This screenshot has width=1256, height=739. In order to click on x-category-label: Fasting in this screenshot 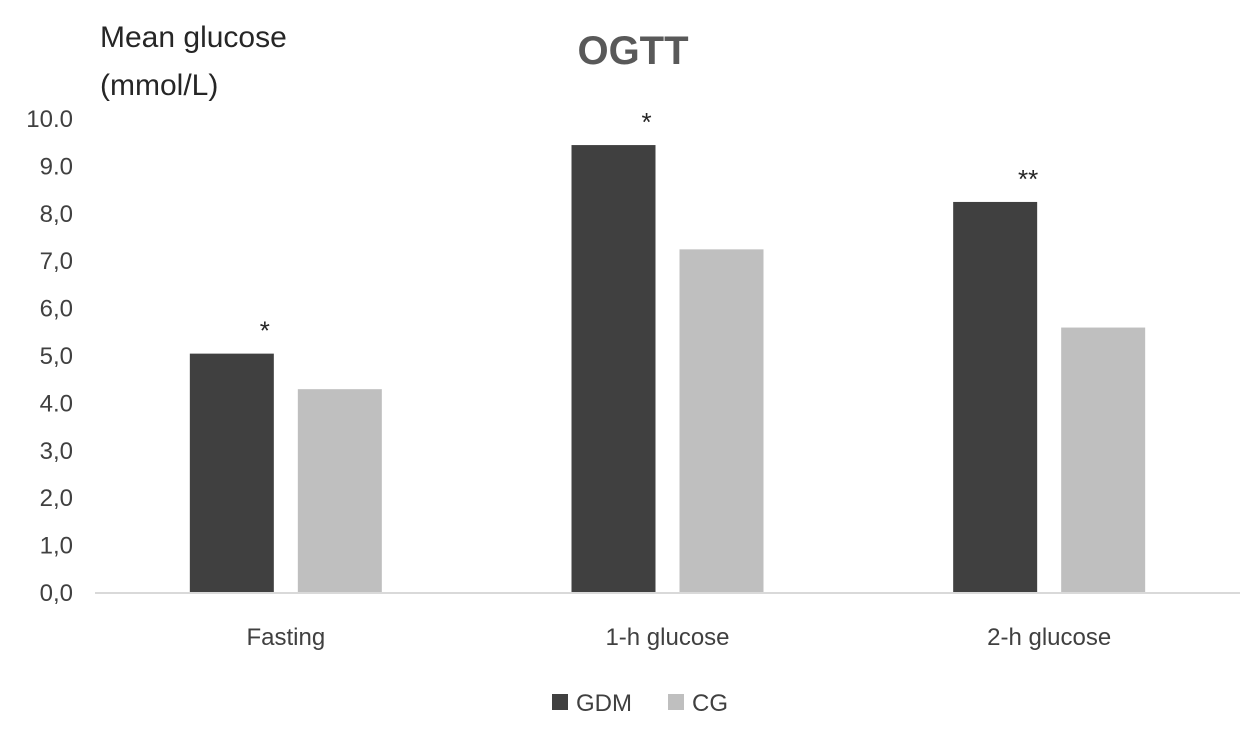, I will do `click(285, 637)`.